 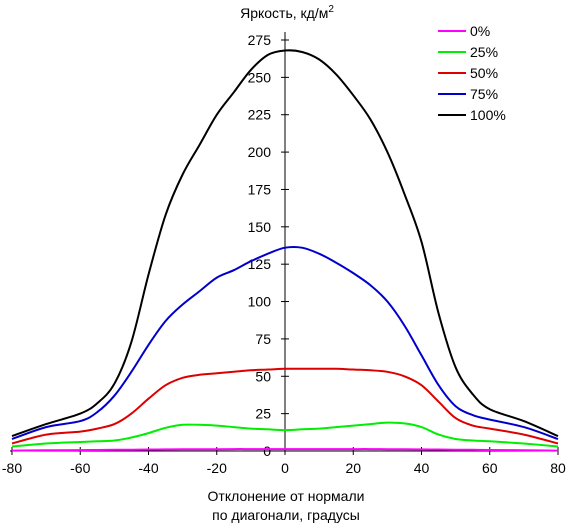 What do you see at coordinates (286, 515) in the screenshot?
I see `x-axis-title-line-2: по диагонали, градусы` at bounding box center [286, 515].